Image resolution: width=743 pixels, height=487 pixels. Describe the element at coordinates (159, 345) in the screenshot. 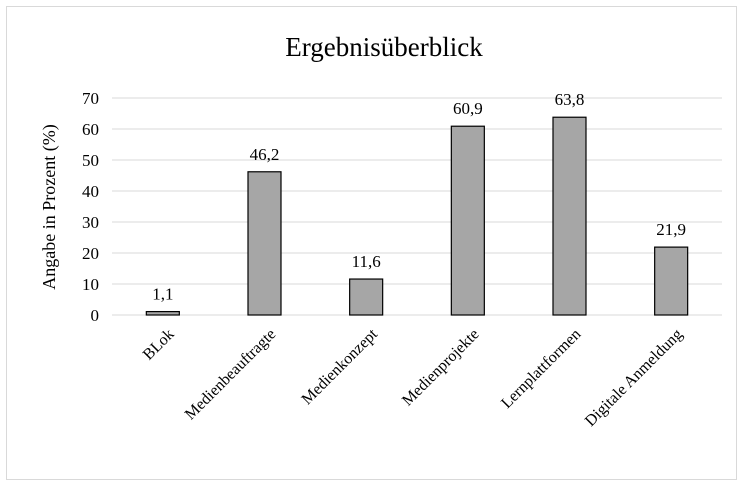

I see `category-label: BLok` at that location.